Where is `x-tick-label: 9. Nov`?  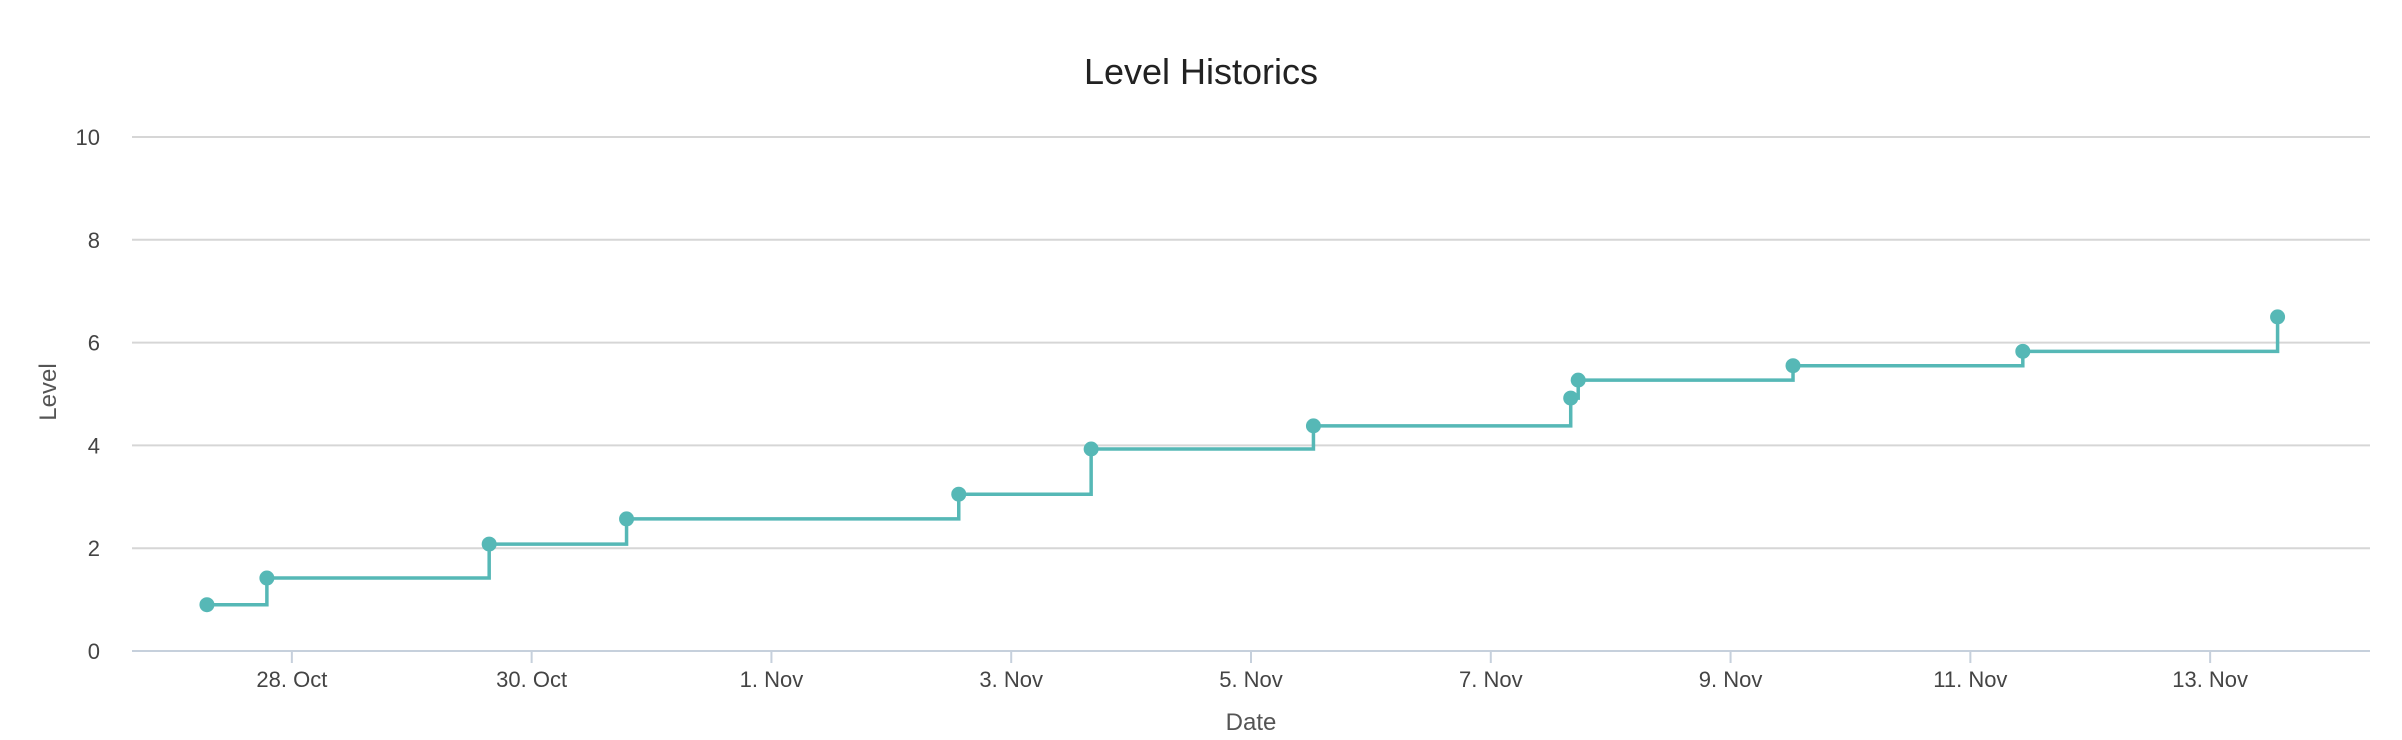
x-tick-label: 9. Nov is located at coordinates (1731, 679).